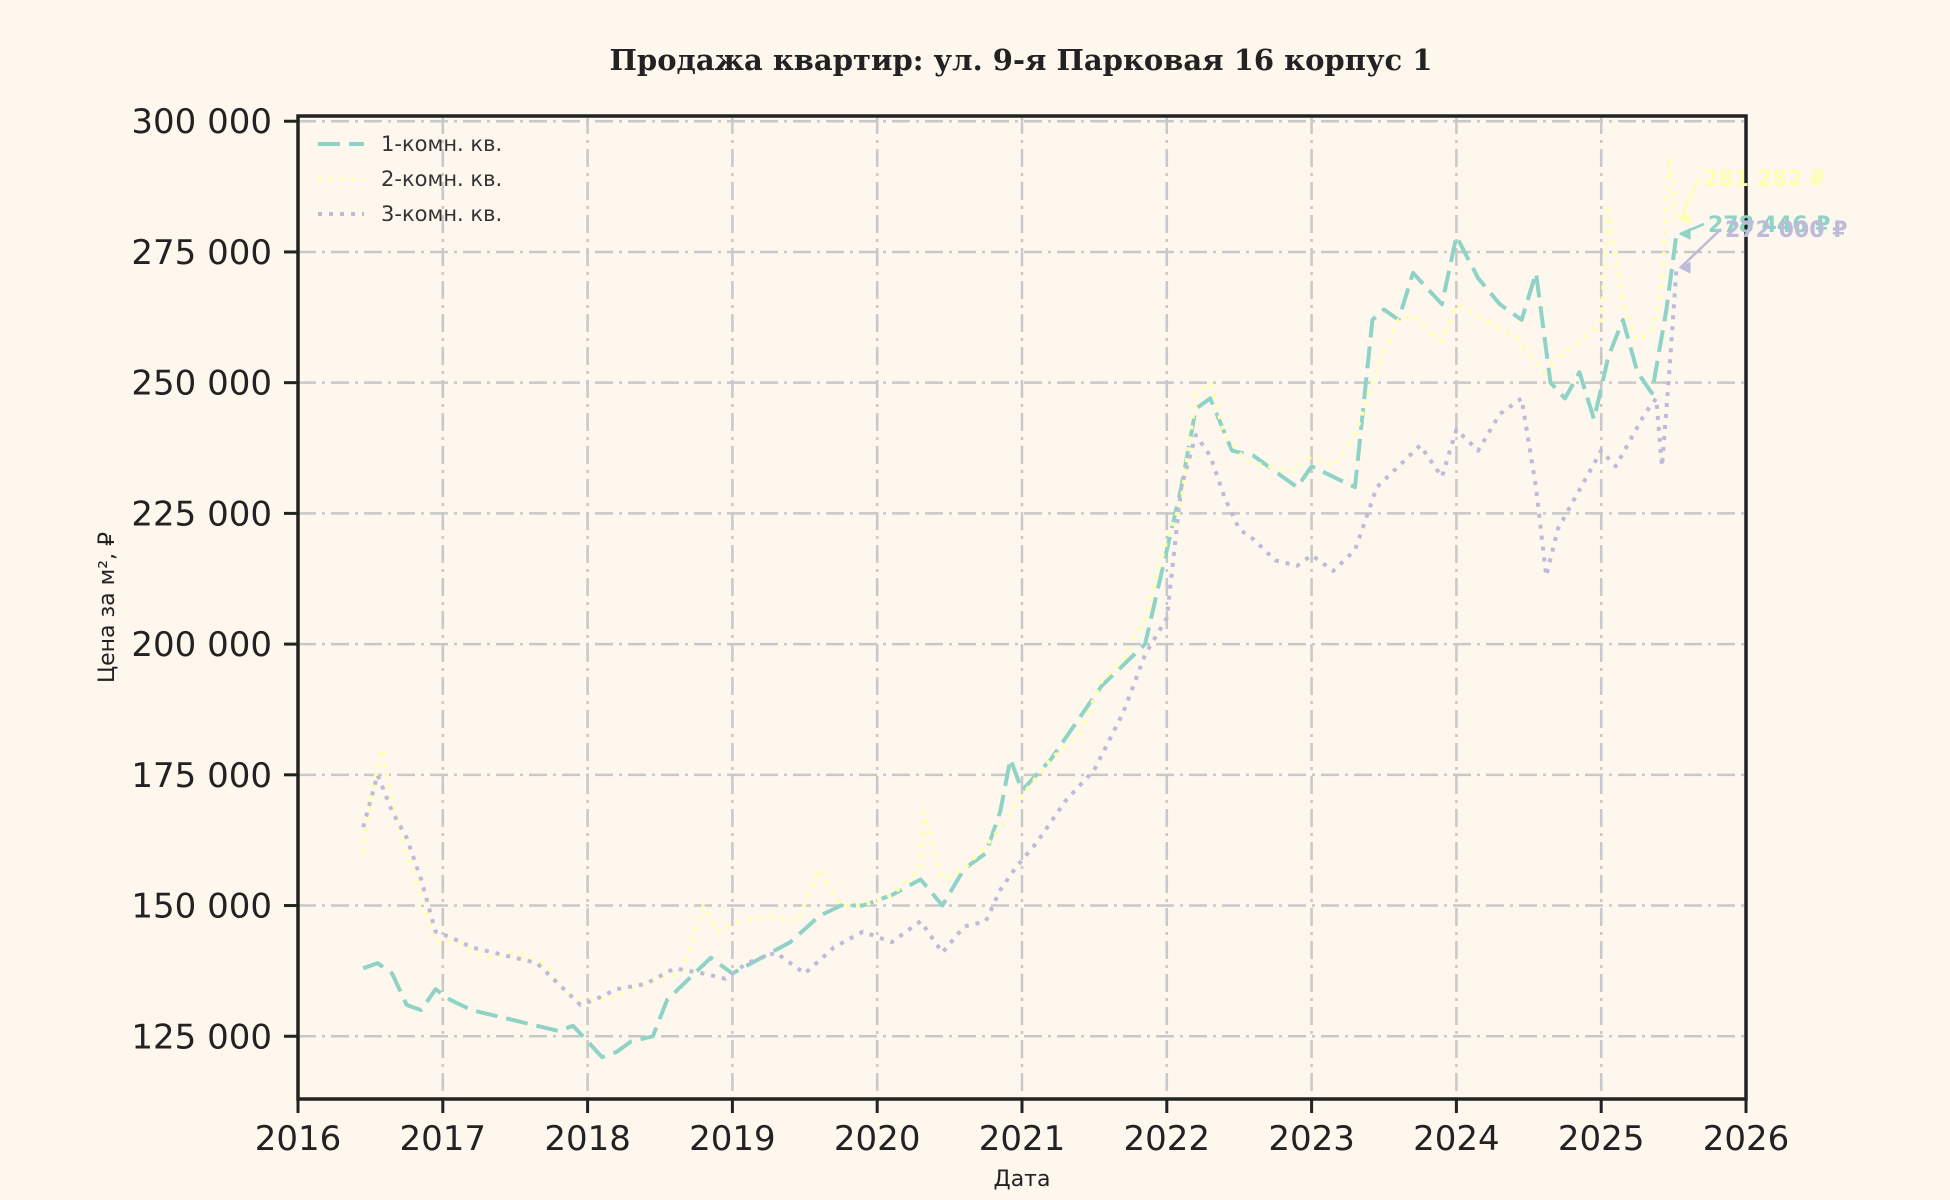  I want to click on x-tick-label: 2024, so click(1456, 1139).